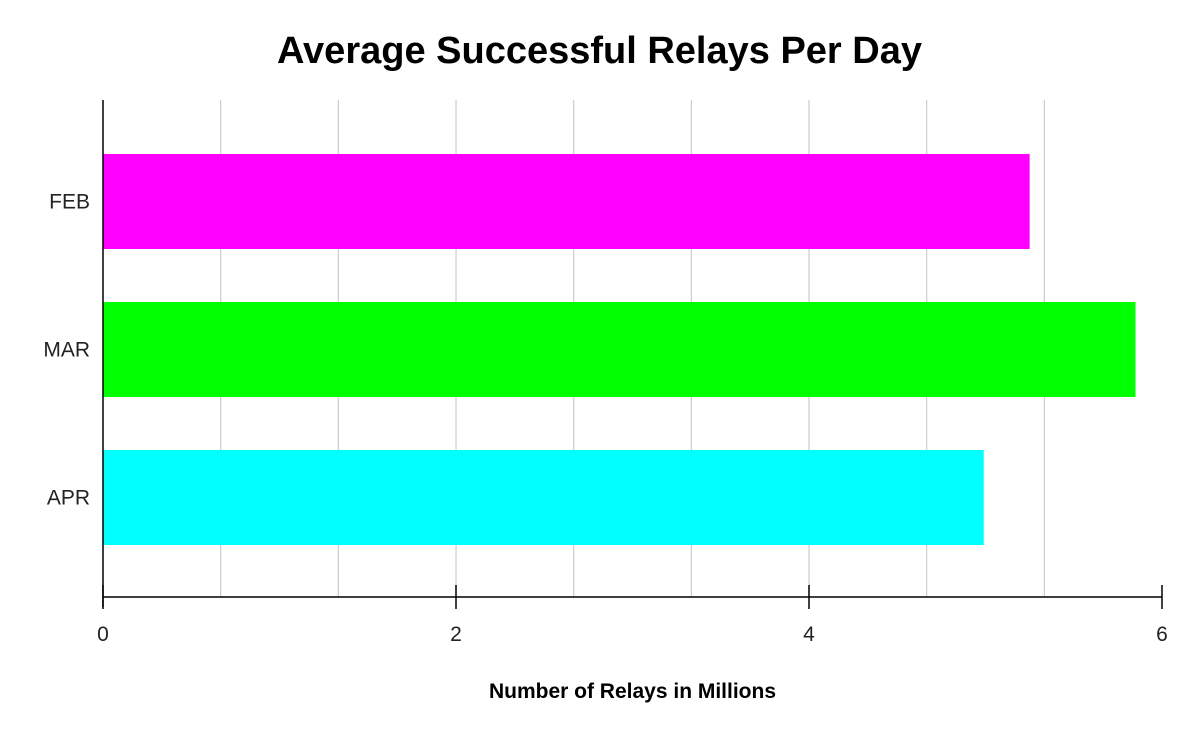  Describe the element at coordinates (68, 498) in the screenshot. I see `y-tick-label-apr: APR` at that location.